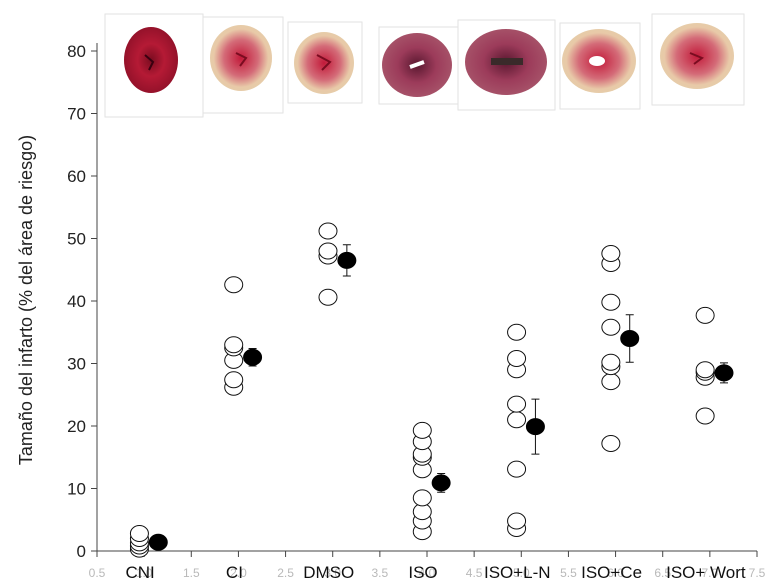 The image size is (765, 585). Describe the element at coordinates (76, 176) in the screenshot. I see `y-tick-label: 60` at that location.